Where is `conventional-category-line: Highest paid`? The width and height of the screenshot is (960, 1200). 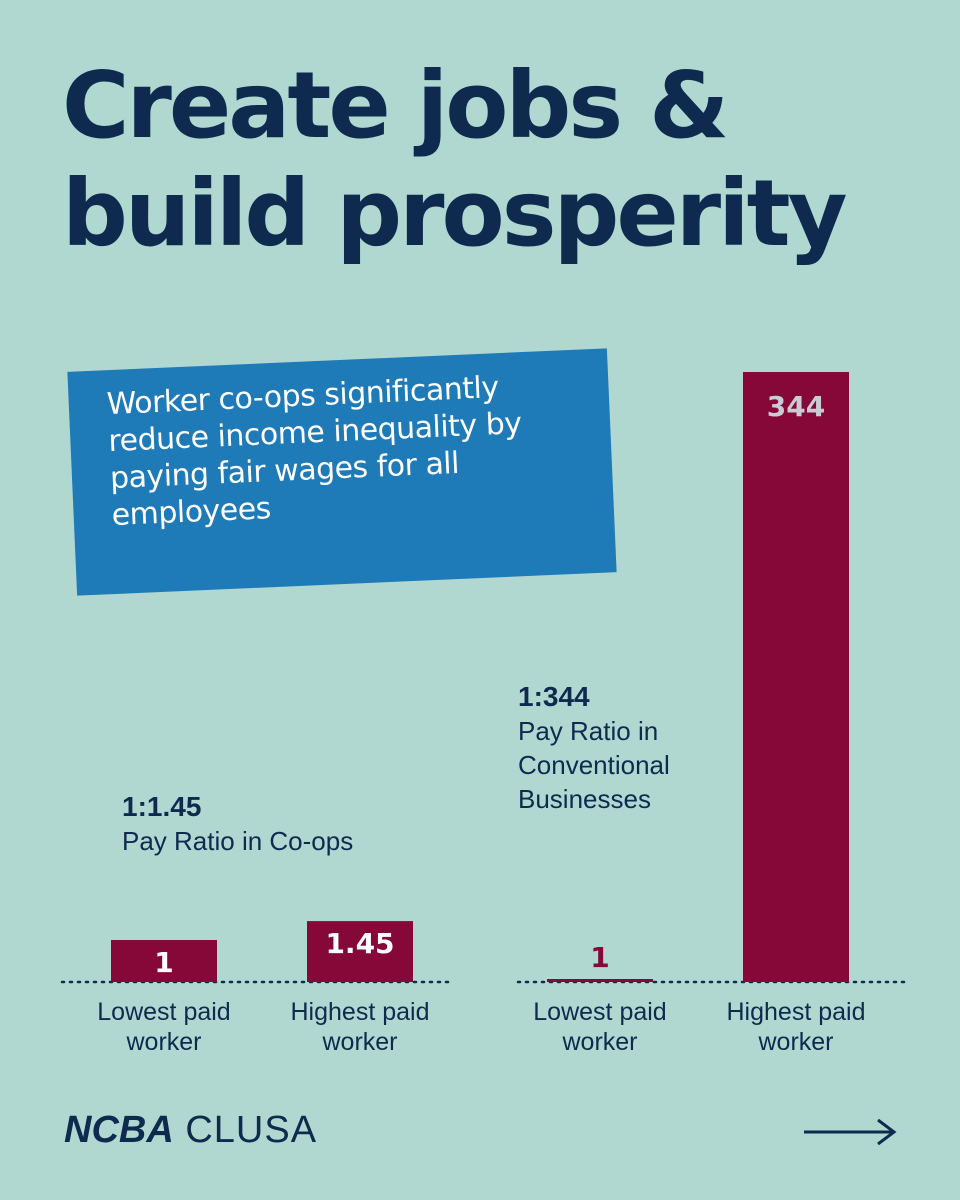
conventional-category-line: Highest paid is located at coordinates (796, 1012).